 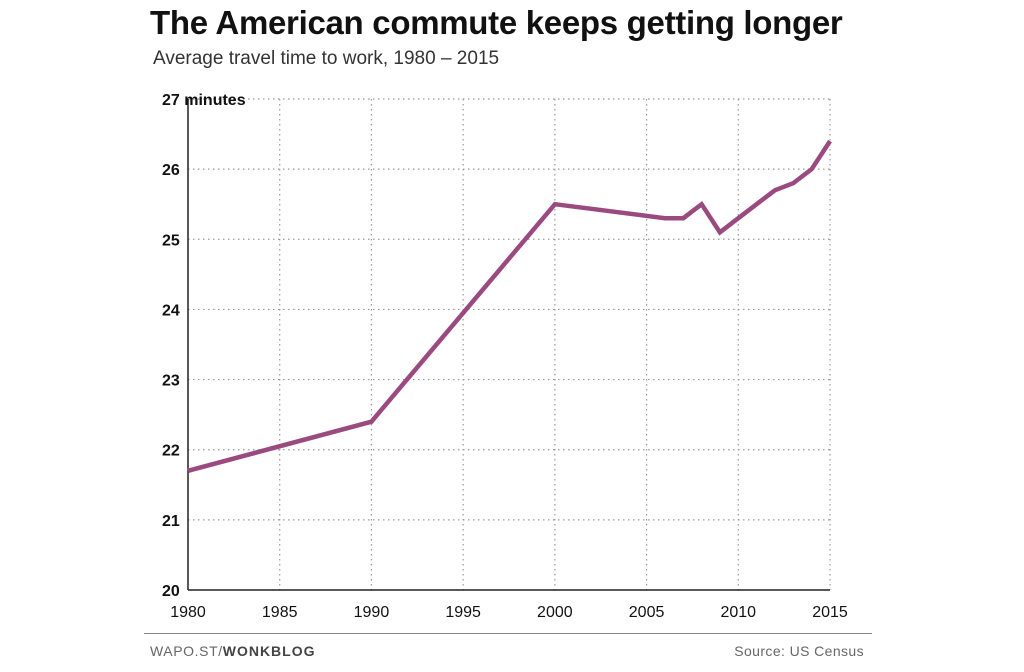 I want to click on credit-brand: WONKBLOG, so click(x=269, y=651).